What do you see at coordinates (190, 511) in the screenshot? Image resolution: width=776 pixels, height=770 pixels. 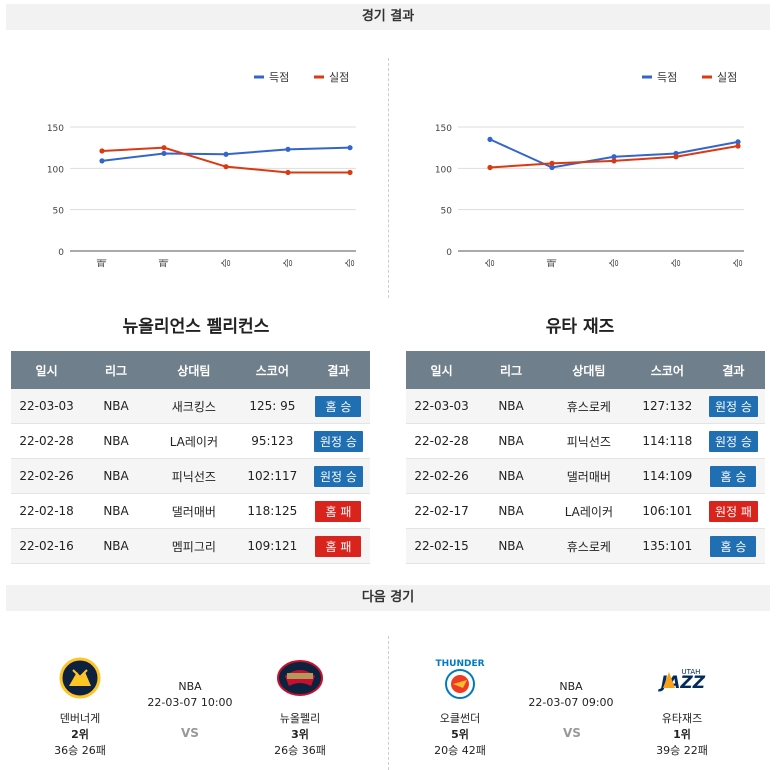 I see `table-row: 22-02-18 NBA 댈러매버 118:125 홈 패` at bounding box center [190, 511].